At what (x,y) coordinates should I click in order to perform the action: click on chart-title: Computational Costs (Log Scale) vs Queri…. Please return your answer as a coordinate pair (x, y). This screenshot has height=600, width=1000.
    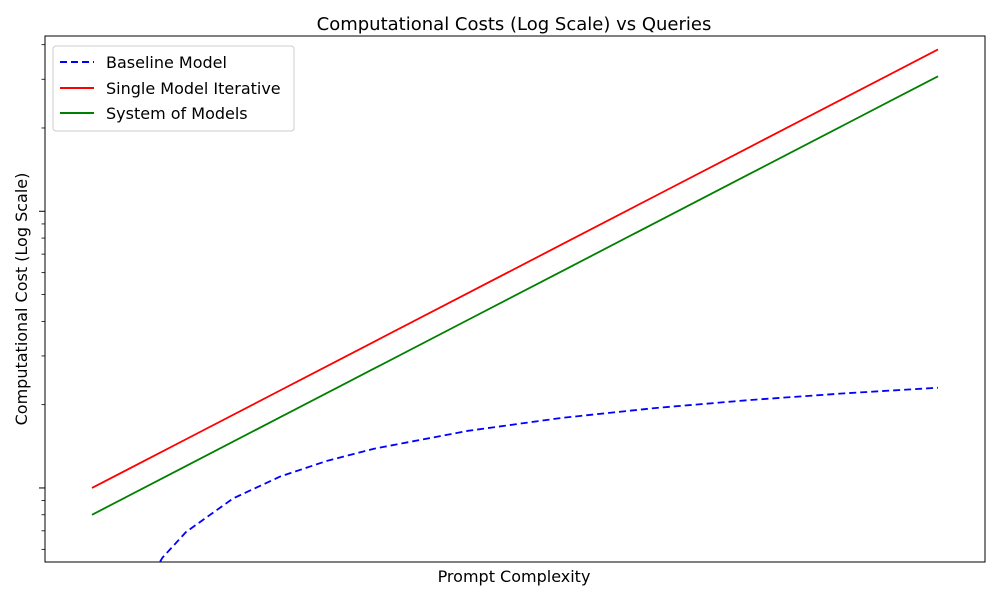
    Looking at the image, I should click on (514, 24).